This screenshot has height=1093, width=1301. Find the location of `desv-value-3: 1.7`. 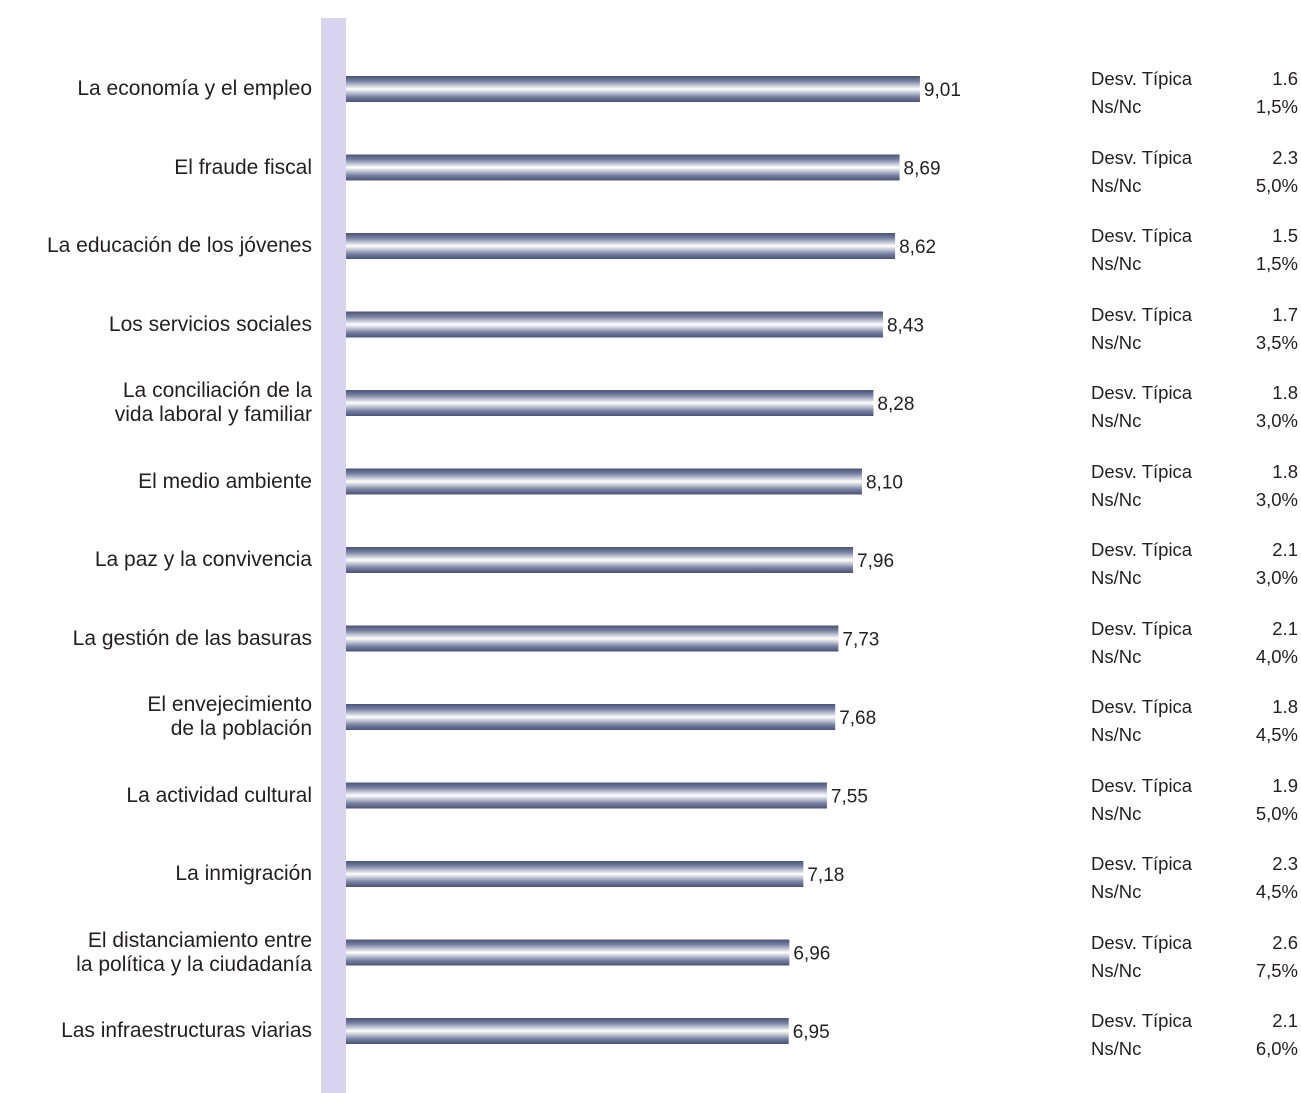

desv-value-3: 1.7 is located at coordinates (1285, 314).